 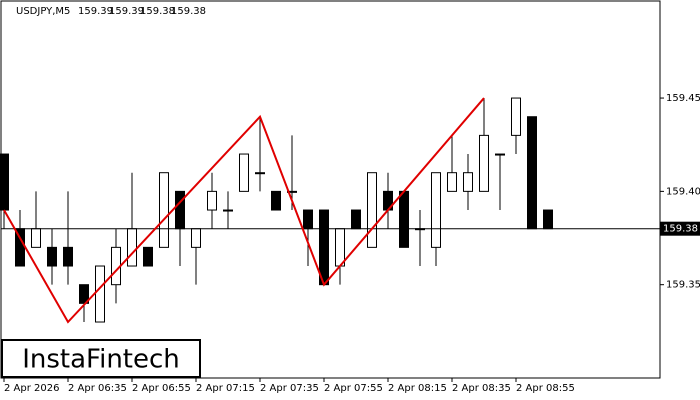 I want to click on last-price-label: 159.38, so click(x=680, y=229).